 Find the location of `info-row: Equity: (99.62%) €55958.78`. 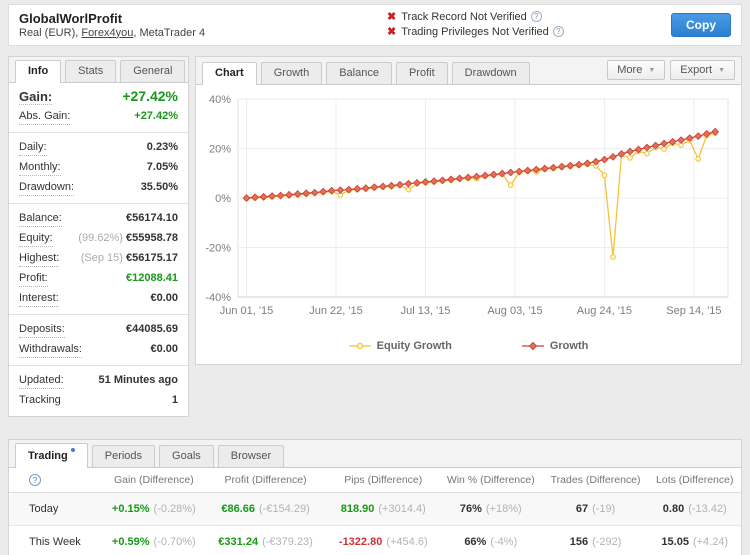

info-row: Equity: (99.62%) €55958.78 is located at coordinates (98, 239).